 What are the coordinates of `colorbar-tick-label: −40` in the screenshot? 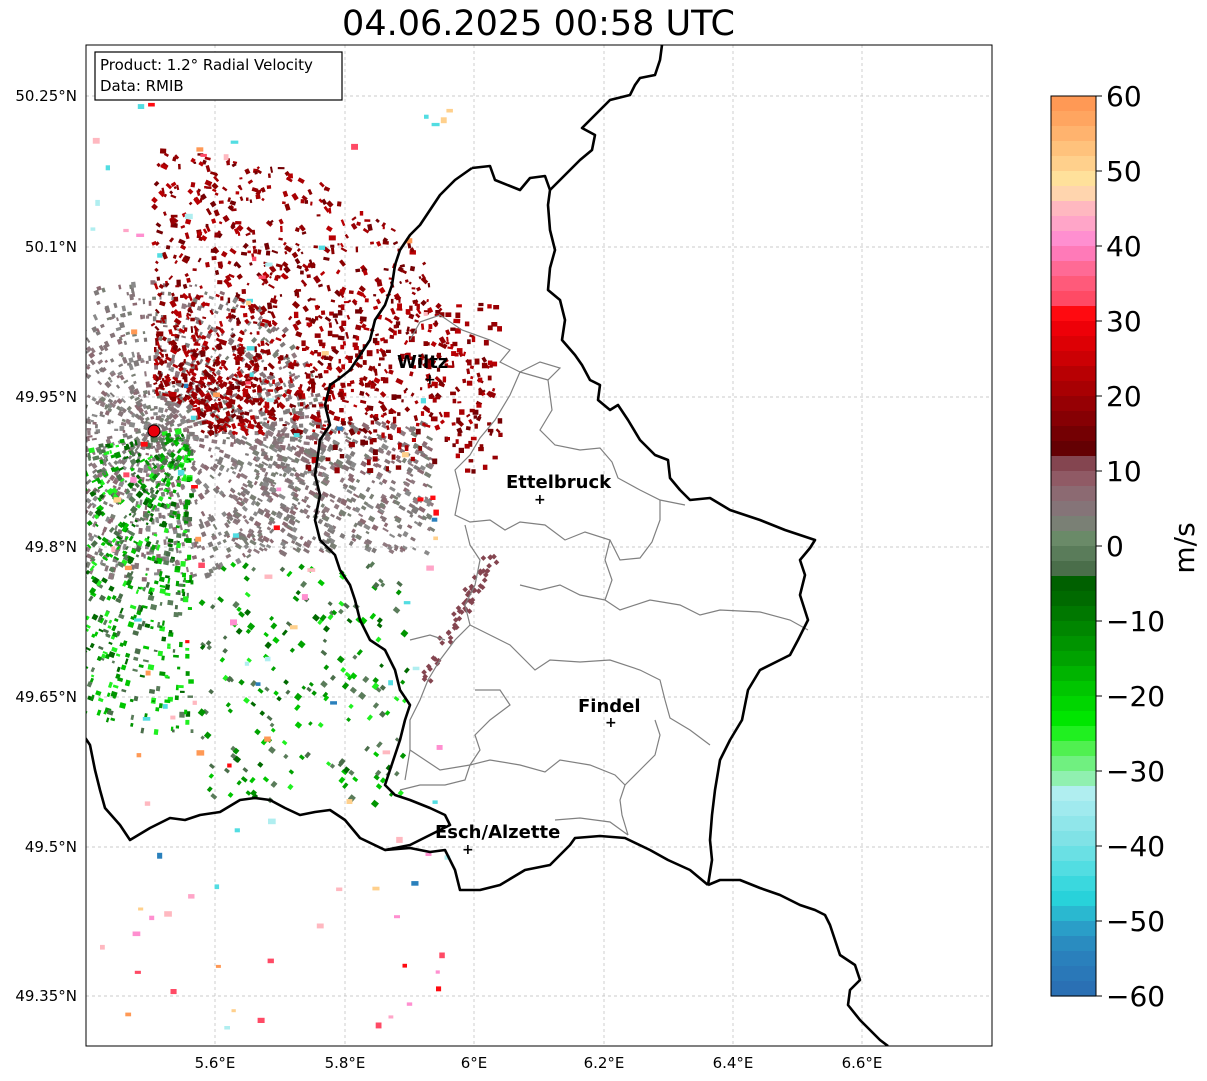 It's located at (1135, 846).